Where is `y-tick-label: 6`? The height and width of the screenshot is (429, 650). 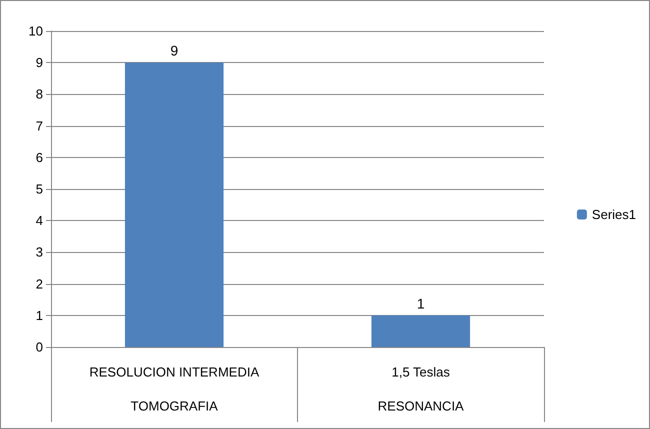
y-tick-label: 6 is located at coordinates (39, 157).